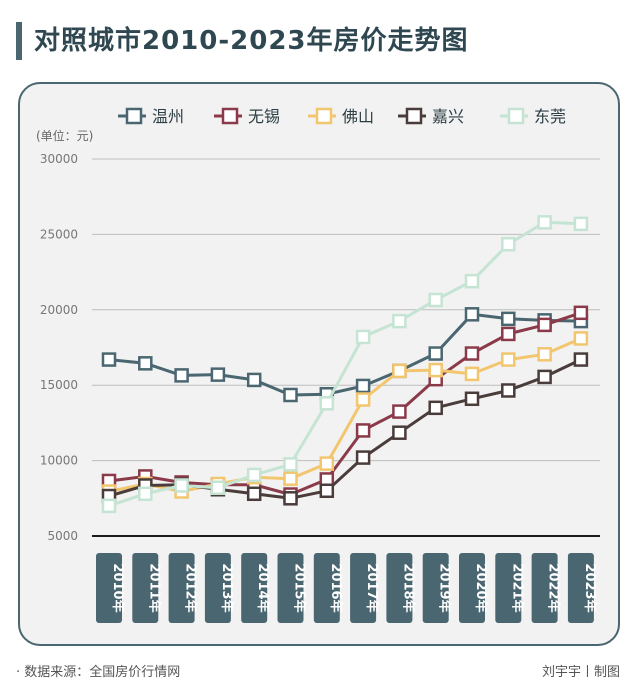 This screenshot has height=693, width=640. What do you see at coordinates (98, 672) in the screenshot?
I see `data-source: · 数据来源：全国房价行情网` at bounding box center [98, 672].